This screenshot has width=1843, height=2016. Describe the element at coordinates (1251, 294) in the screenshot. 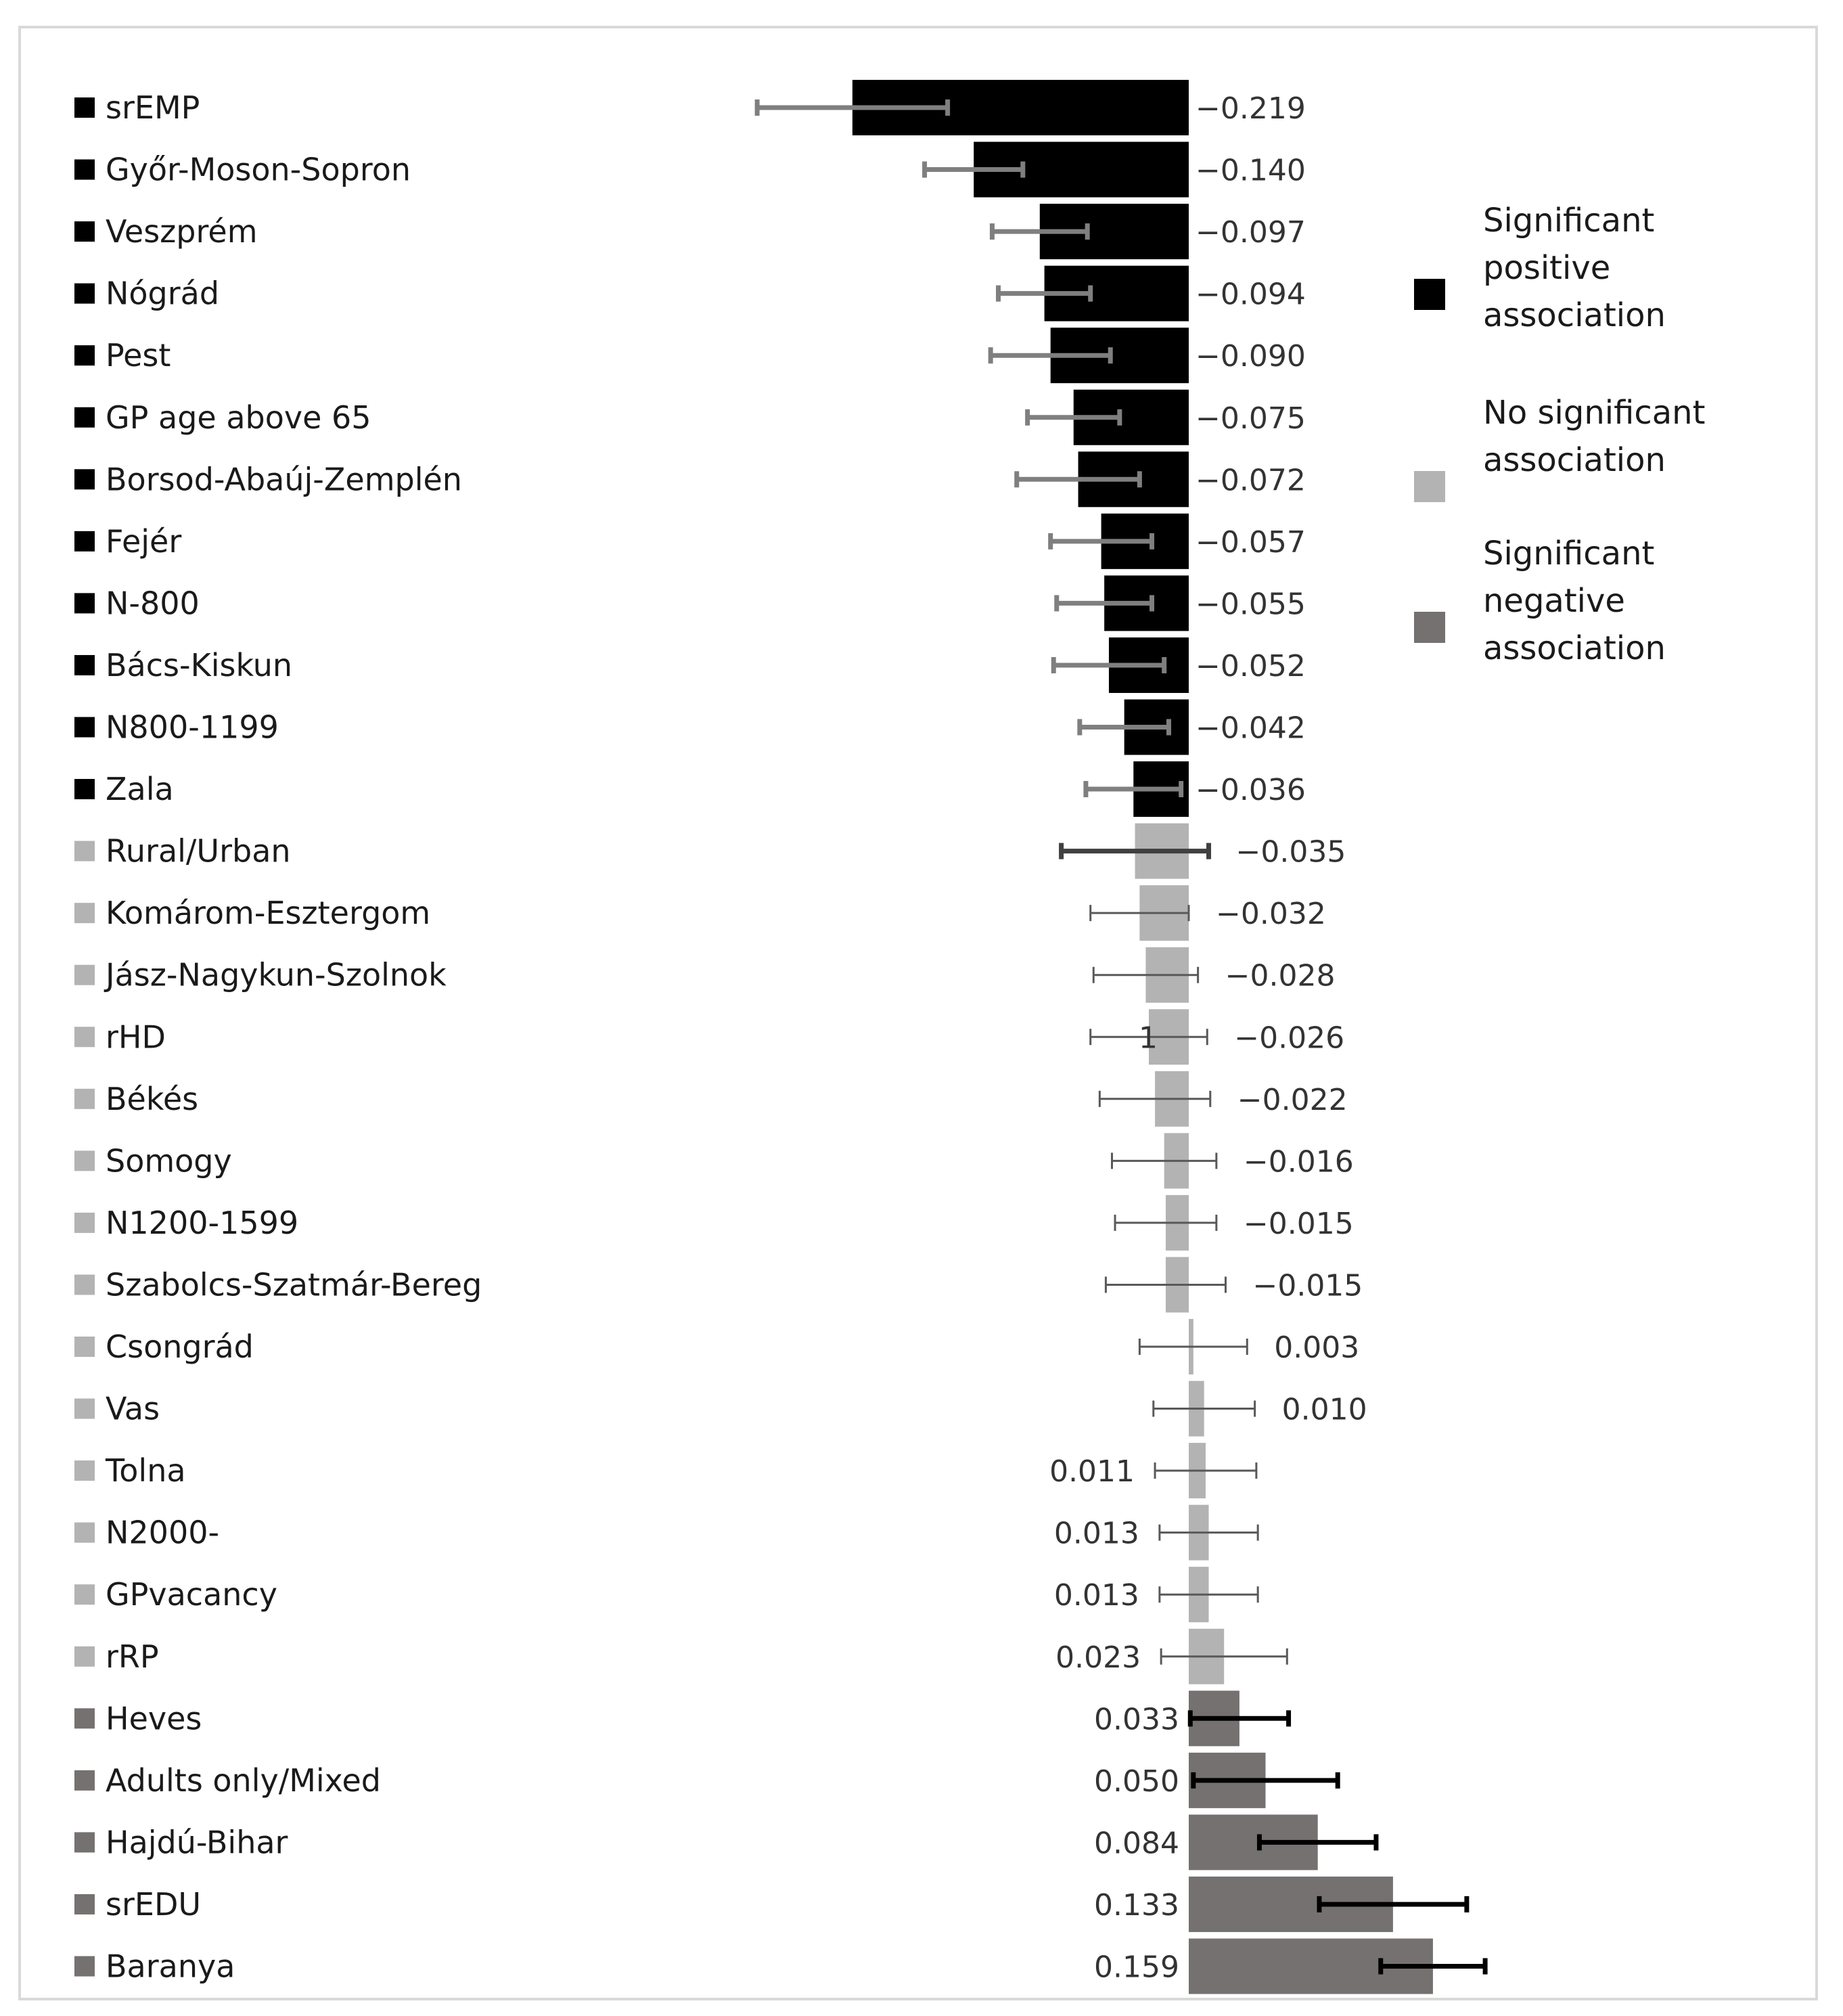

I see `value-label: −0.094` at that location.